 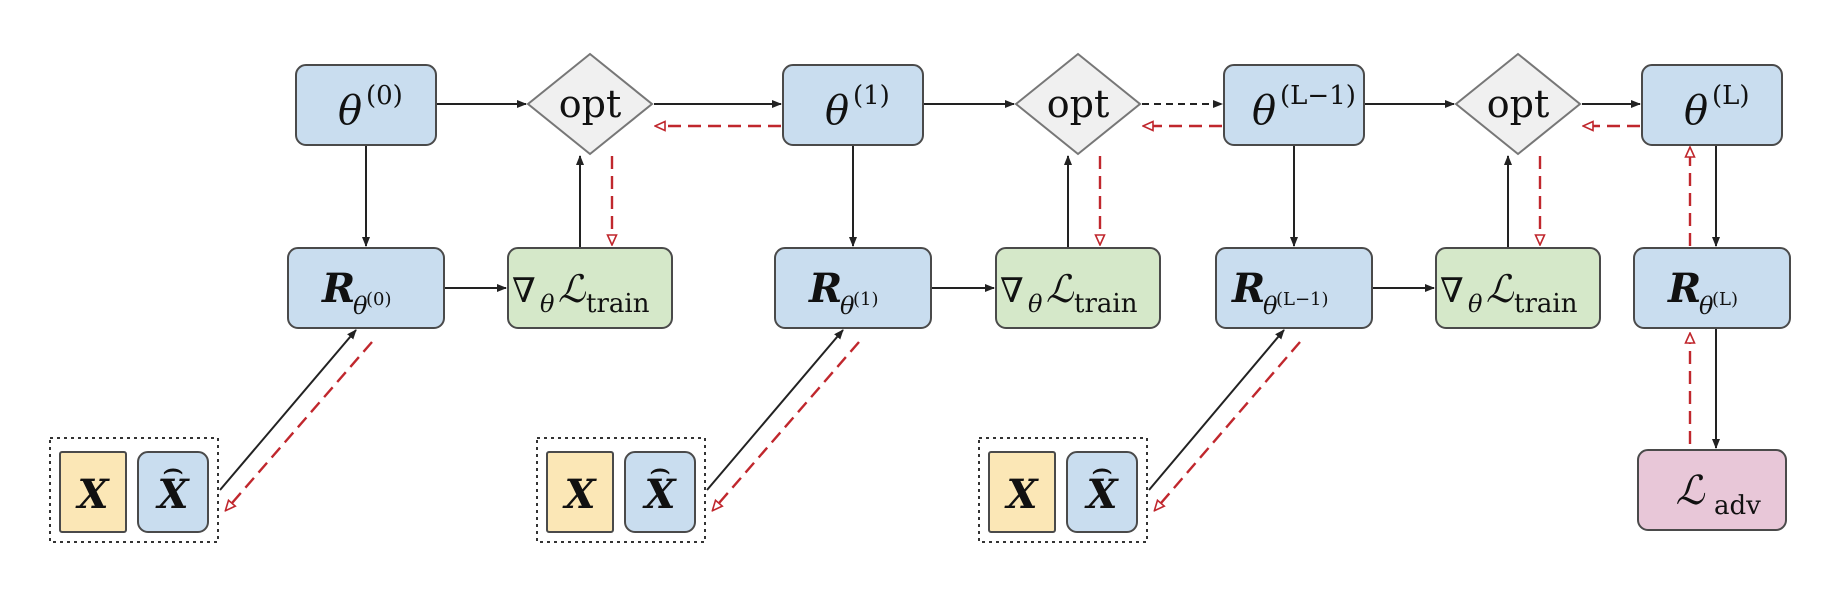 What do you see at coordinates (1302, 299) in the screenshot?
I see `r-2-sub-superscript: (L−1)` at bounding box center [1302, 299].